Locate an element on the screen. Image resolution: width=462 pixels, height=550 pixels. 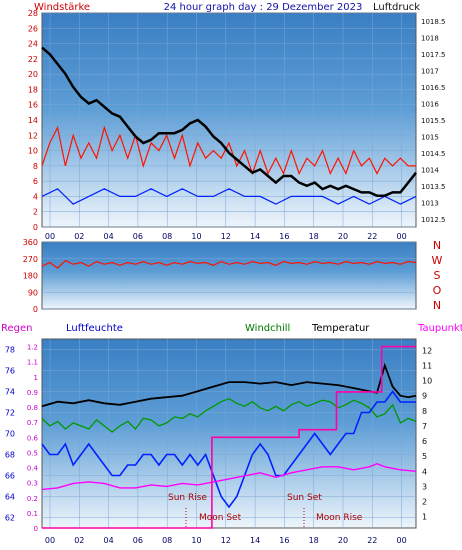
rain-tick-label: 1.2 is located at coordinates (32, 348).